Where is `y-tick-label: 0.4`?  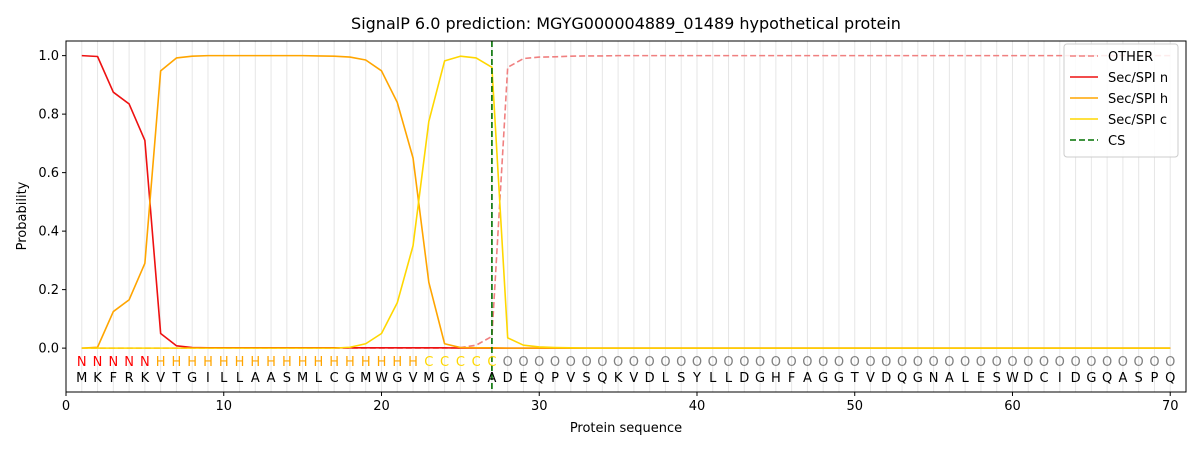 y-tick-label: 0.4 is located at coordinates (48, 232).